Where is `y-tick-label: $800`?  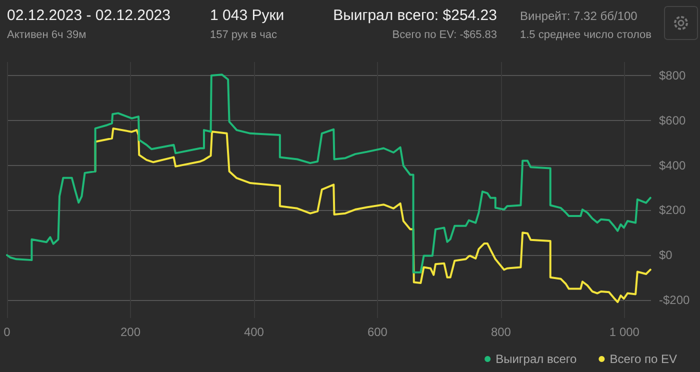
y-tick-label: $800 is located at coordinates (672, 75).